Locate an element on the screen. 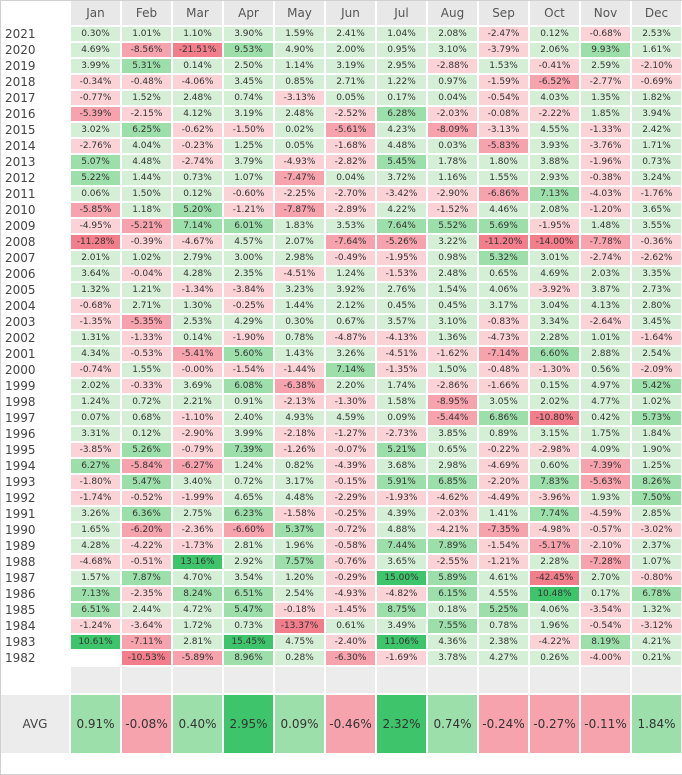 Image resolution: width=682 pixels, height=775 pixels. return-cell: -2.35% is located at coordinates (146, 594).